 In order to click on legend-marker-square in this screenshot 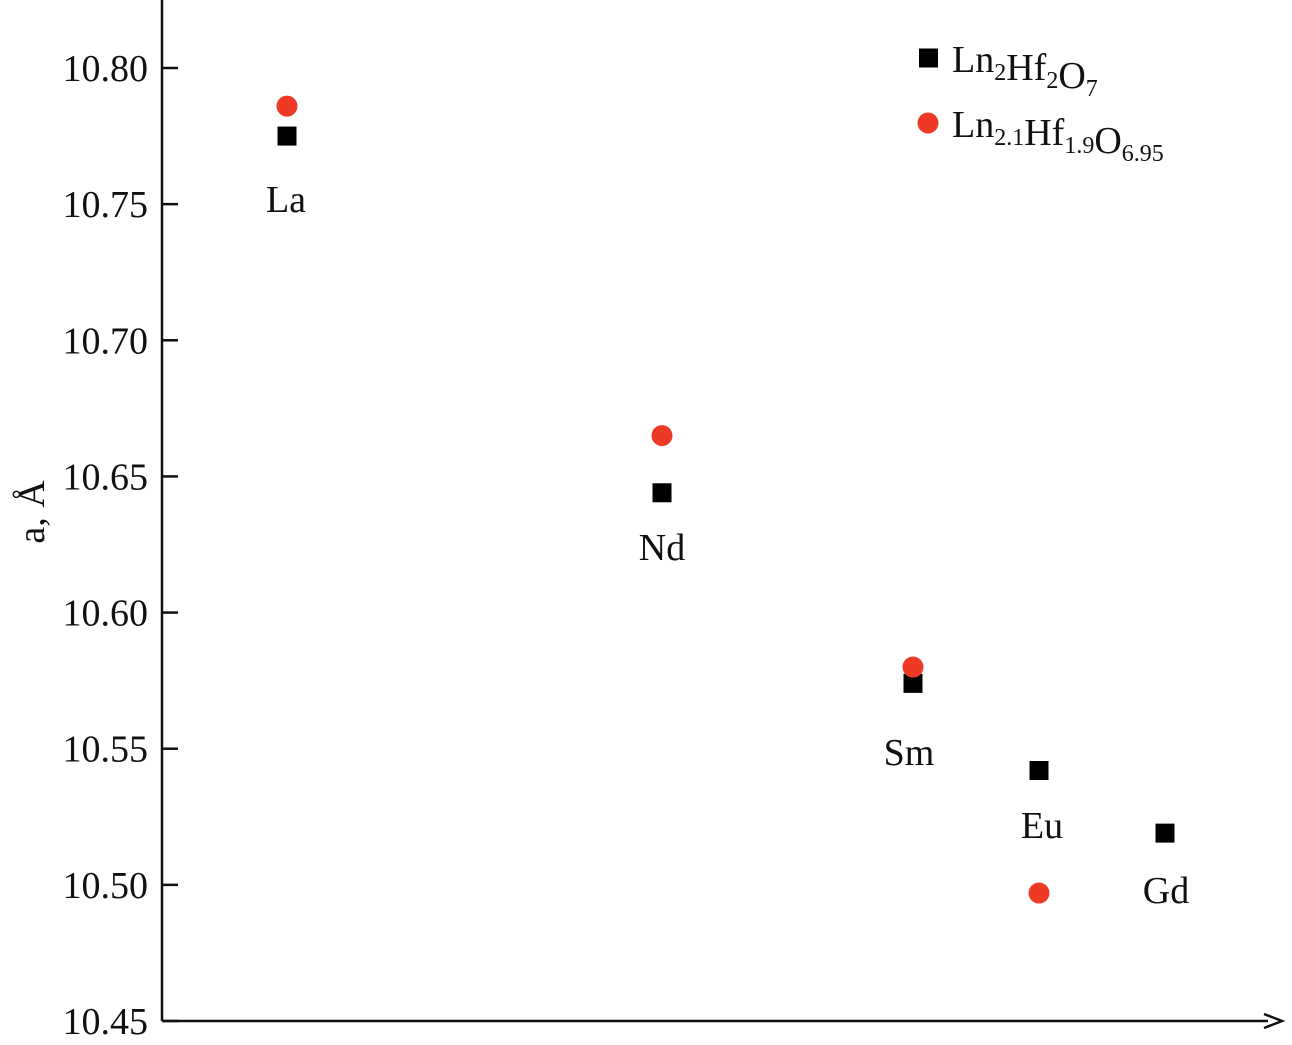, I will do `click(928, 58)`.